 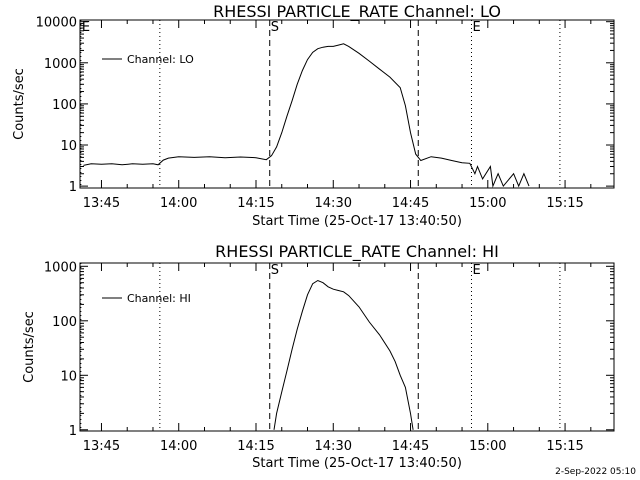 What do you see at coordinates (64, 322) in the screenshot?
I see `panel-2-y-tick-label: 100` at bounding box center [64, 322].